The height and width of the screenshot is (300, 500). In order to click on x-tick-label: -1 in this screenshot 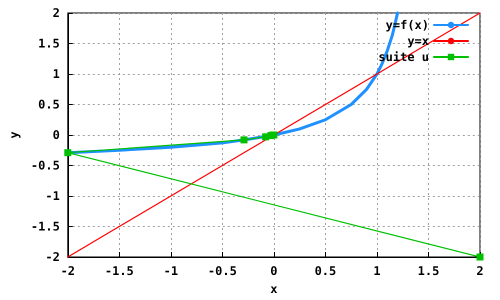, I will do `click(171, 271)`.